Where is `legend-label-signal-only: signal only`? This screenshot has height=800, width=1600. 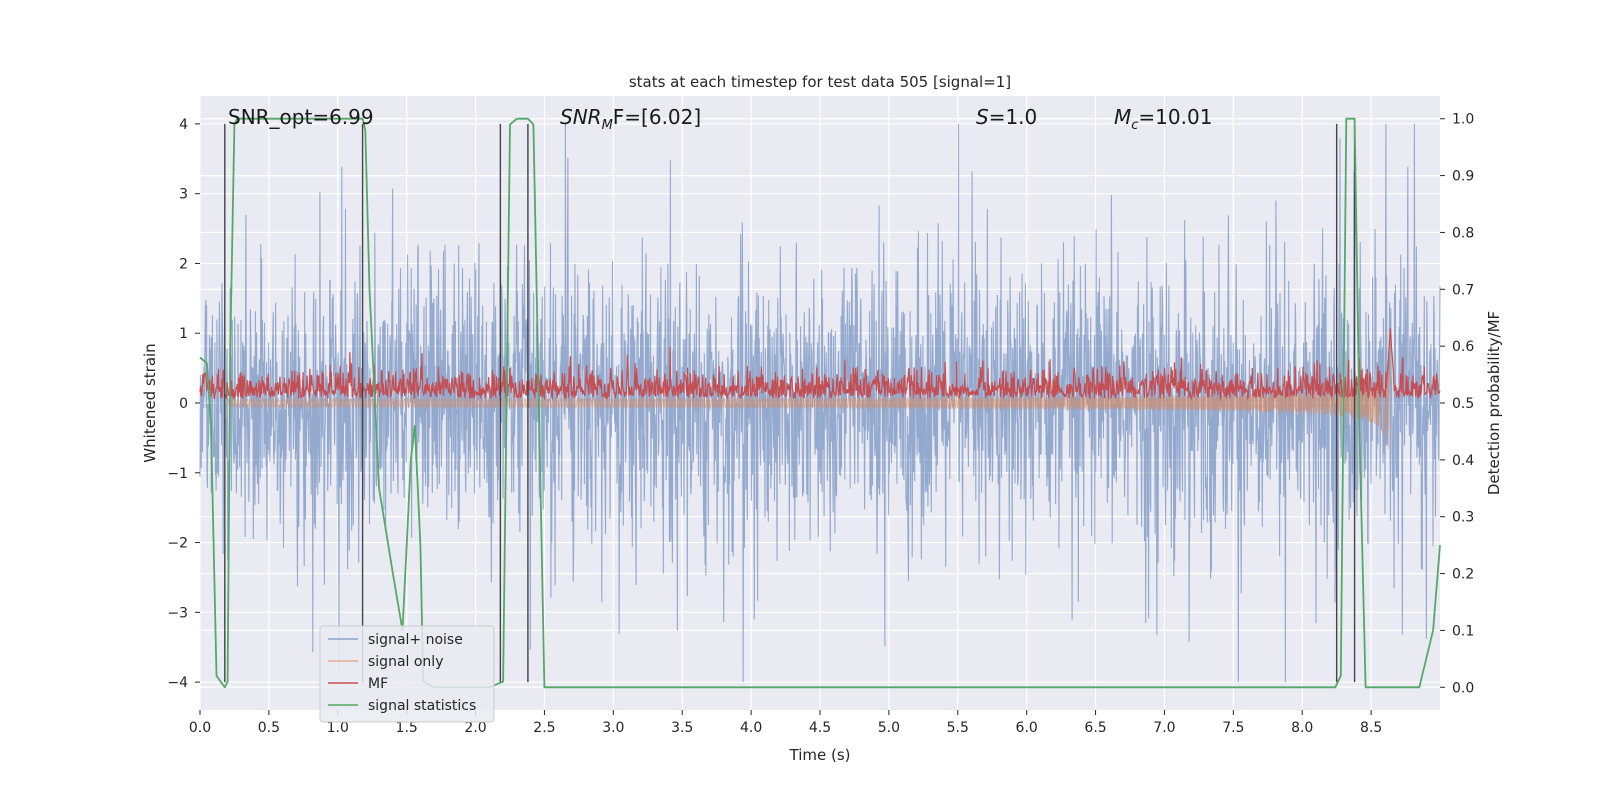 legend-label-signal-only: signal only is located at coordinates (405, 662).